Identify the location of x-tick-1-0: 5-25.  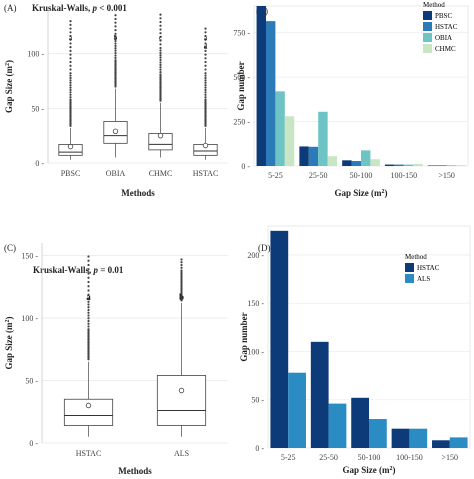
(275, 175).